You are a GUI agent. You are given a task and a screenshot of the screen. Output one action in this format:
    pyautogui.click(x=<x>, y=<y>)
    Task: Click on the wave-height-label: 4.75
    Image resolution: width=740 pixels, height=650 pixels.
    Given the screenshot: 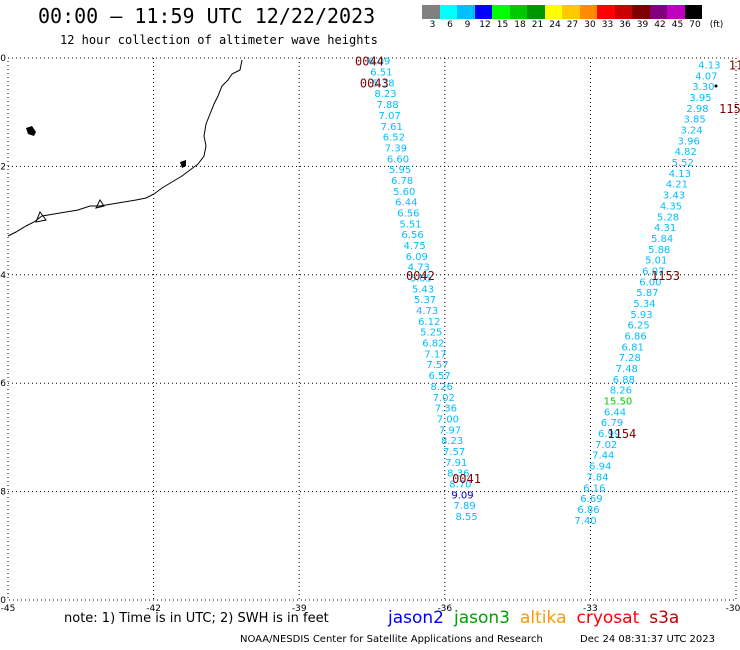 What is the action you would take?
    pyautogui.click(x=415, y=246)
    